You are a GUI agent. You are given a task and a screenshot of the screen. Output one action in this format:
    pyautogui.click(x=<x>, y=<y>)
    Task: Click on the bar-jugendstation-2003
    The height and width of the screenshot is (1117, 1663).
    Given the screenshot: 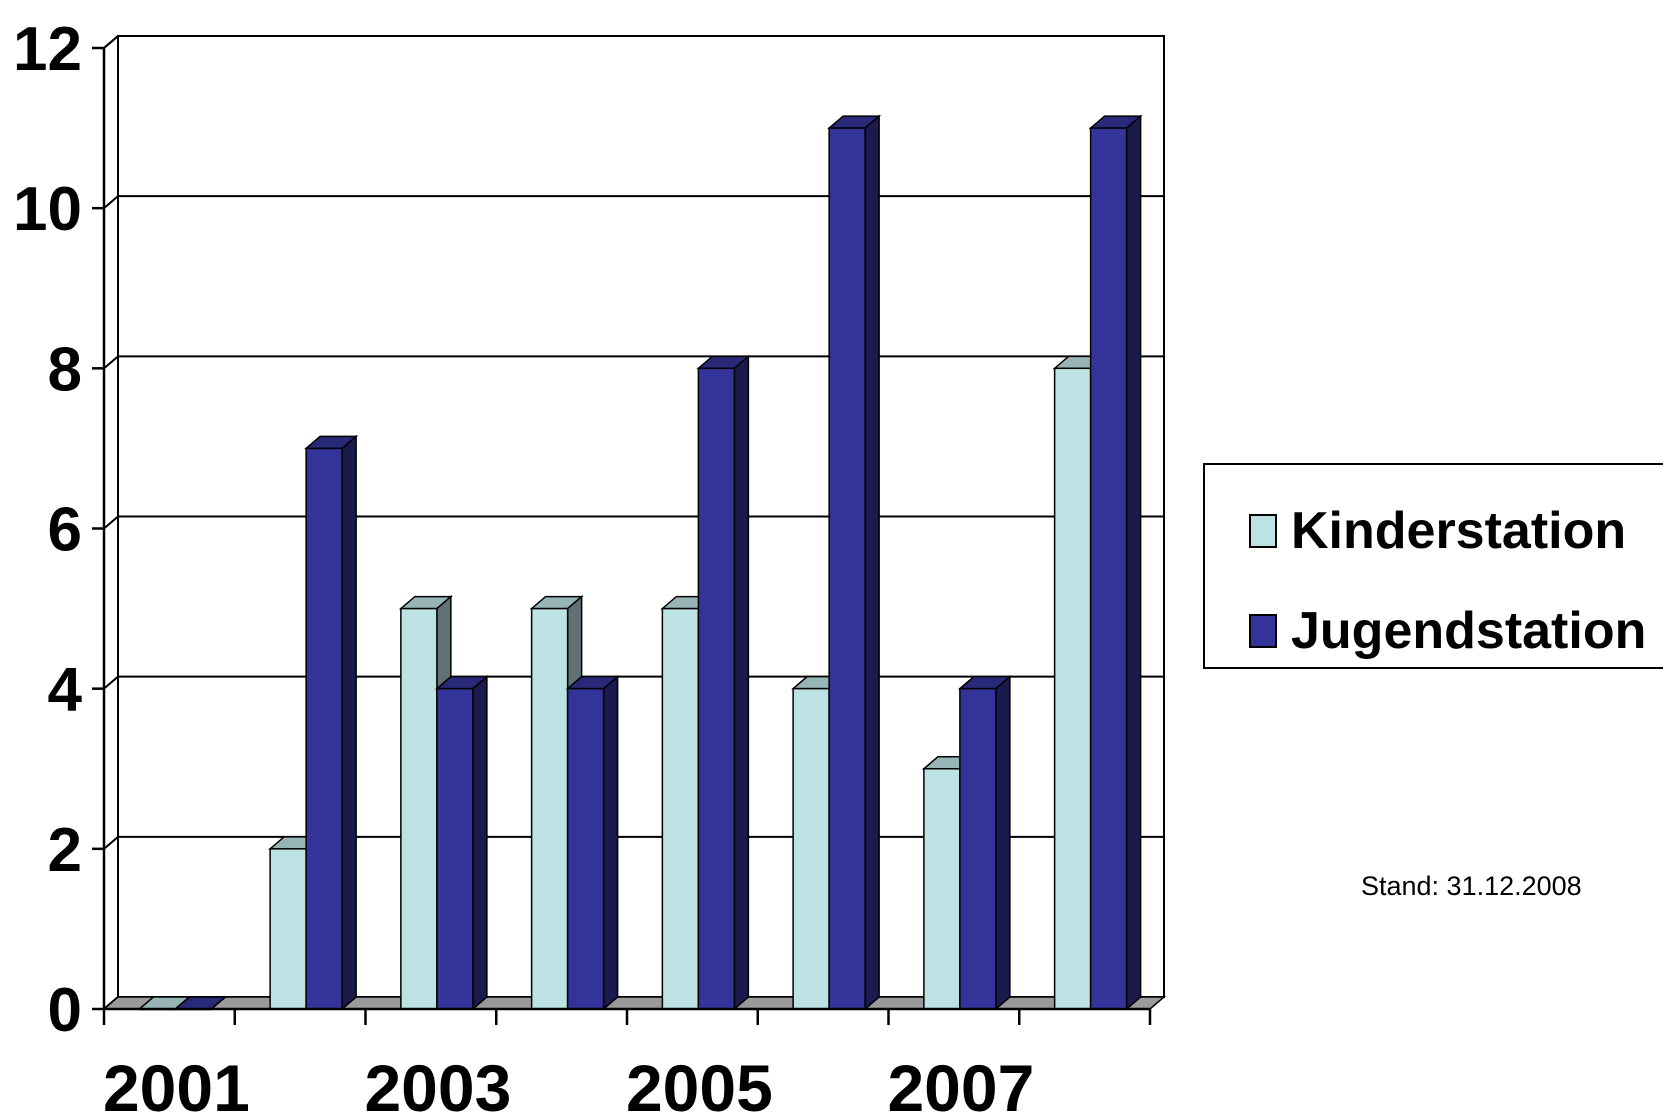 What is the action you would take?
    pyautogui.click(x=461, y=843)
    